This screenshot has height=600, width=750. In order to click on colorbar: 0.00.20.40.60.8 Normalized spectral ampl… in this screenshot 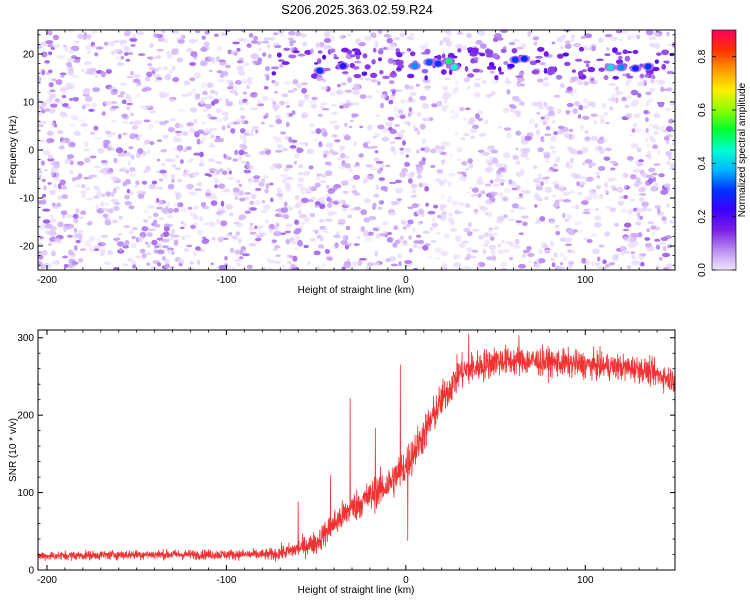, I will do `click(722, 153)`.